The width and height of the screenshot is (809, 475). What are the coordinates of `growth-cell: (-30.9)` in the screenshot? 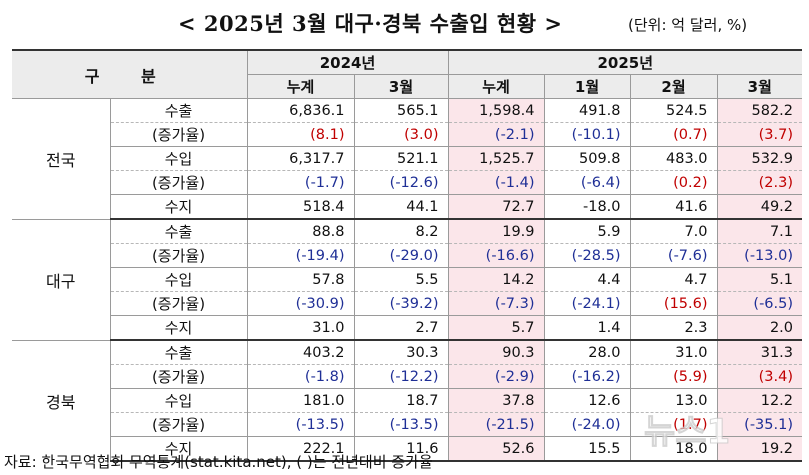 It's located at (300, 303).